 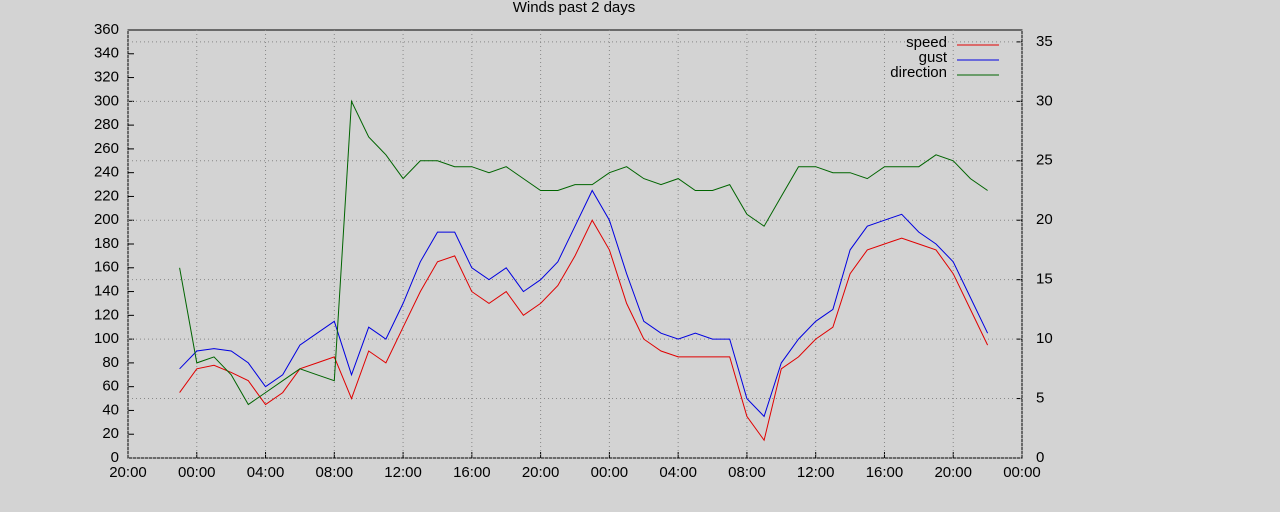 What do you see at coordinates (1044, 100) in the screenshot?
I see `y2-tick-label: 30` at bounding box center [1044, 100].